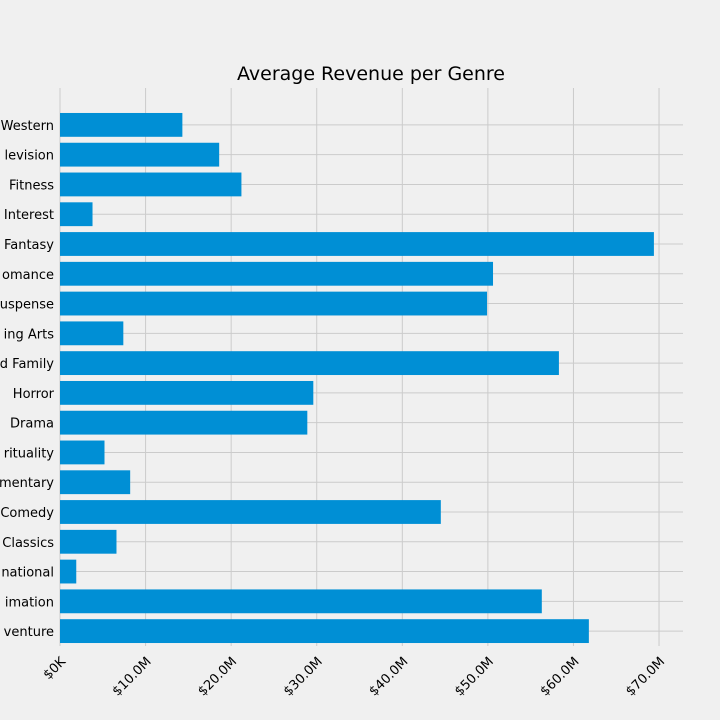 The width and height of the screenshot is (720, 720). I want to click on category-label: ing Arts, so click(29, 334).